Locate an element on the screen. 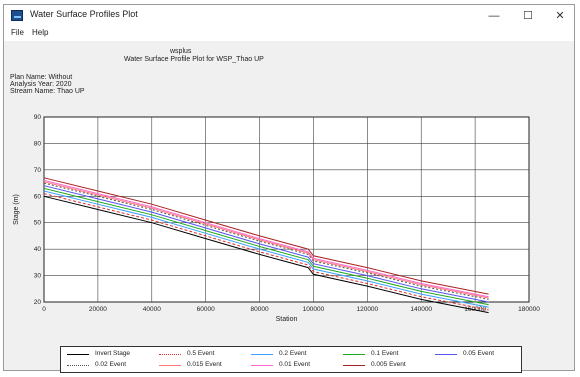 The height and width of the screenshot is (377, 580). header-line-1: wsplus is located at coordinates (181, 51).